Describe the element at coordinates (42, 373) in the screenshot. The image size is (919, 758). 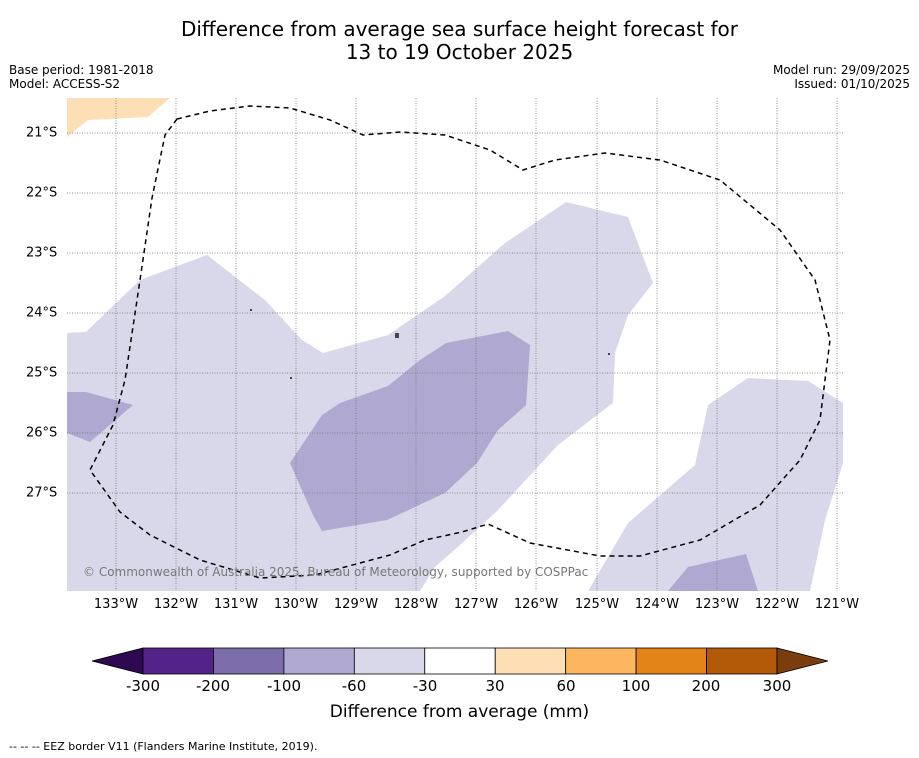
I see `lat-label: 25°S` at that location.